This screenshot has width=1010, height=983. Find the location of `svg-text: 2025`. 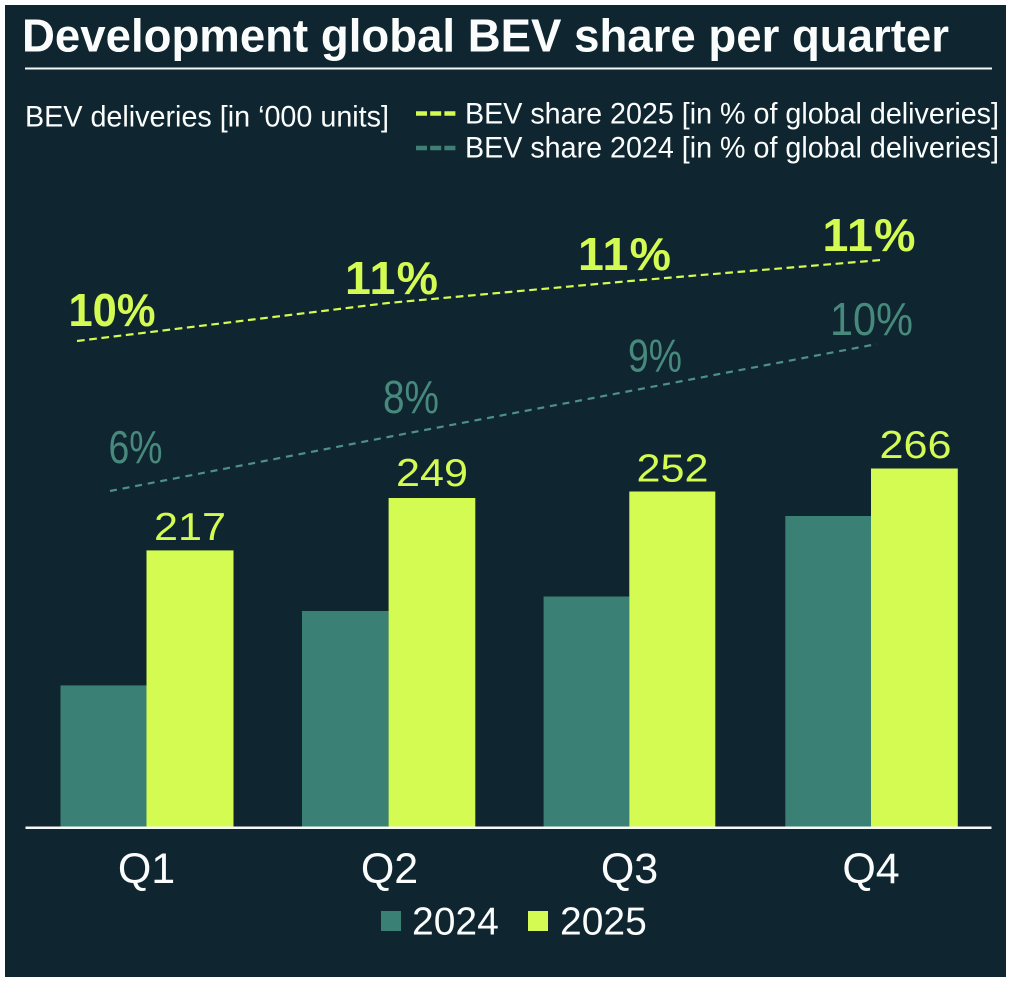

svg-text: 2025 is located at coordinates (603, 922).